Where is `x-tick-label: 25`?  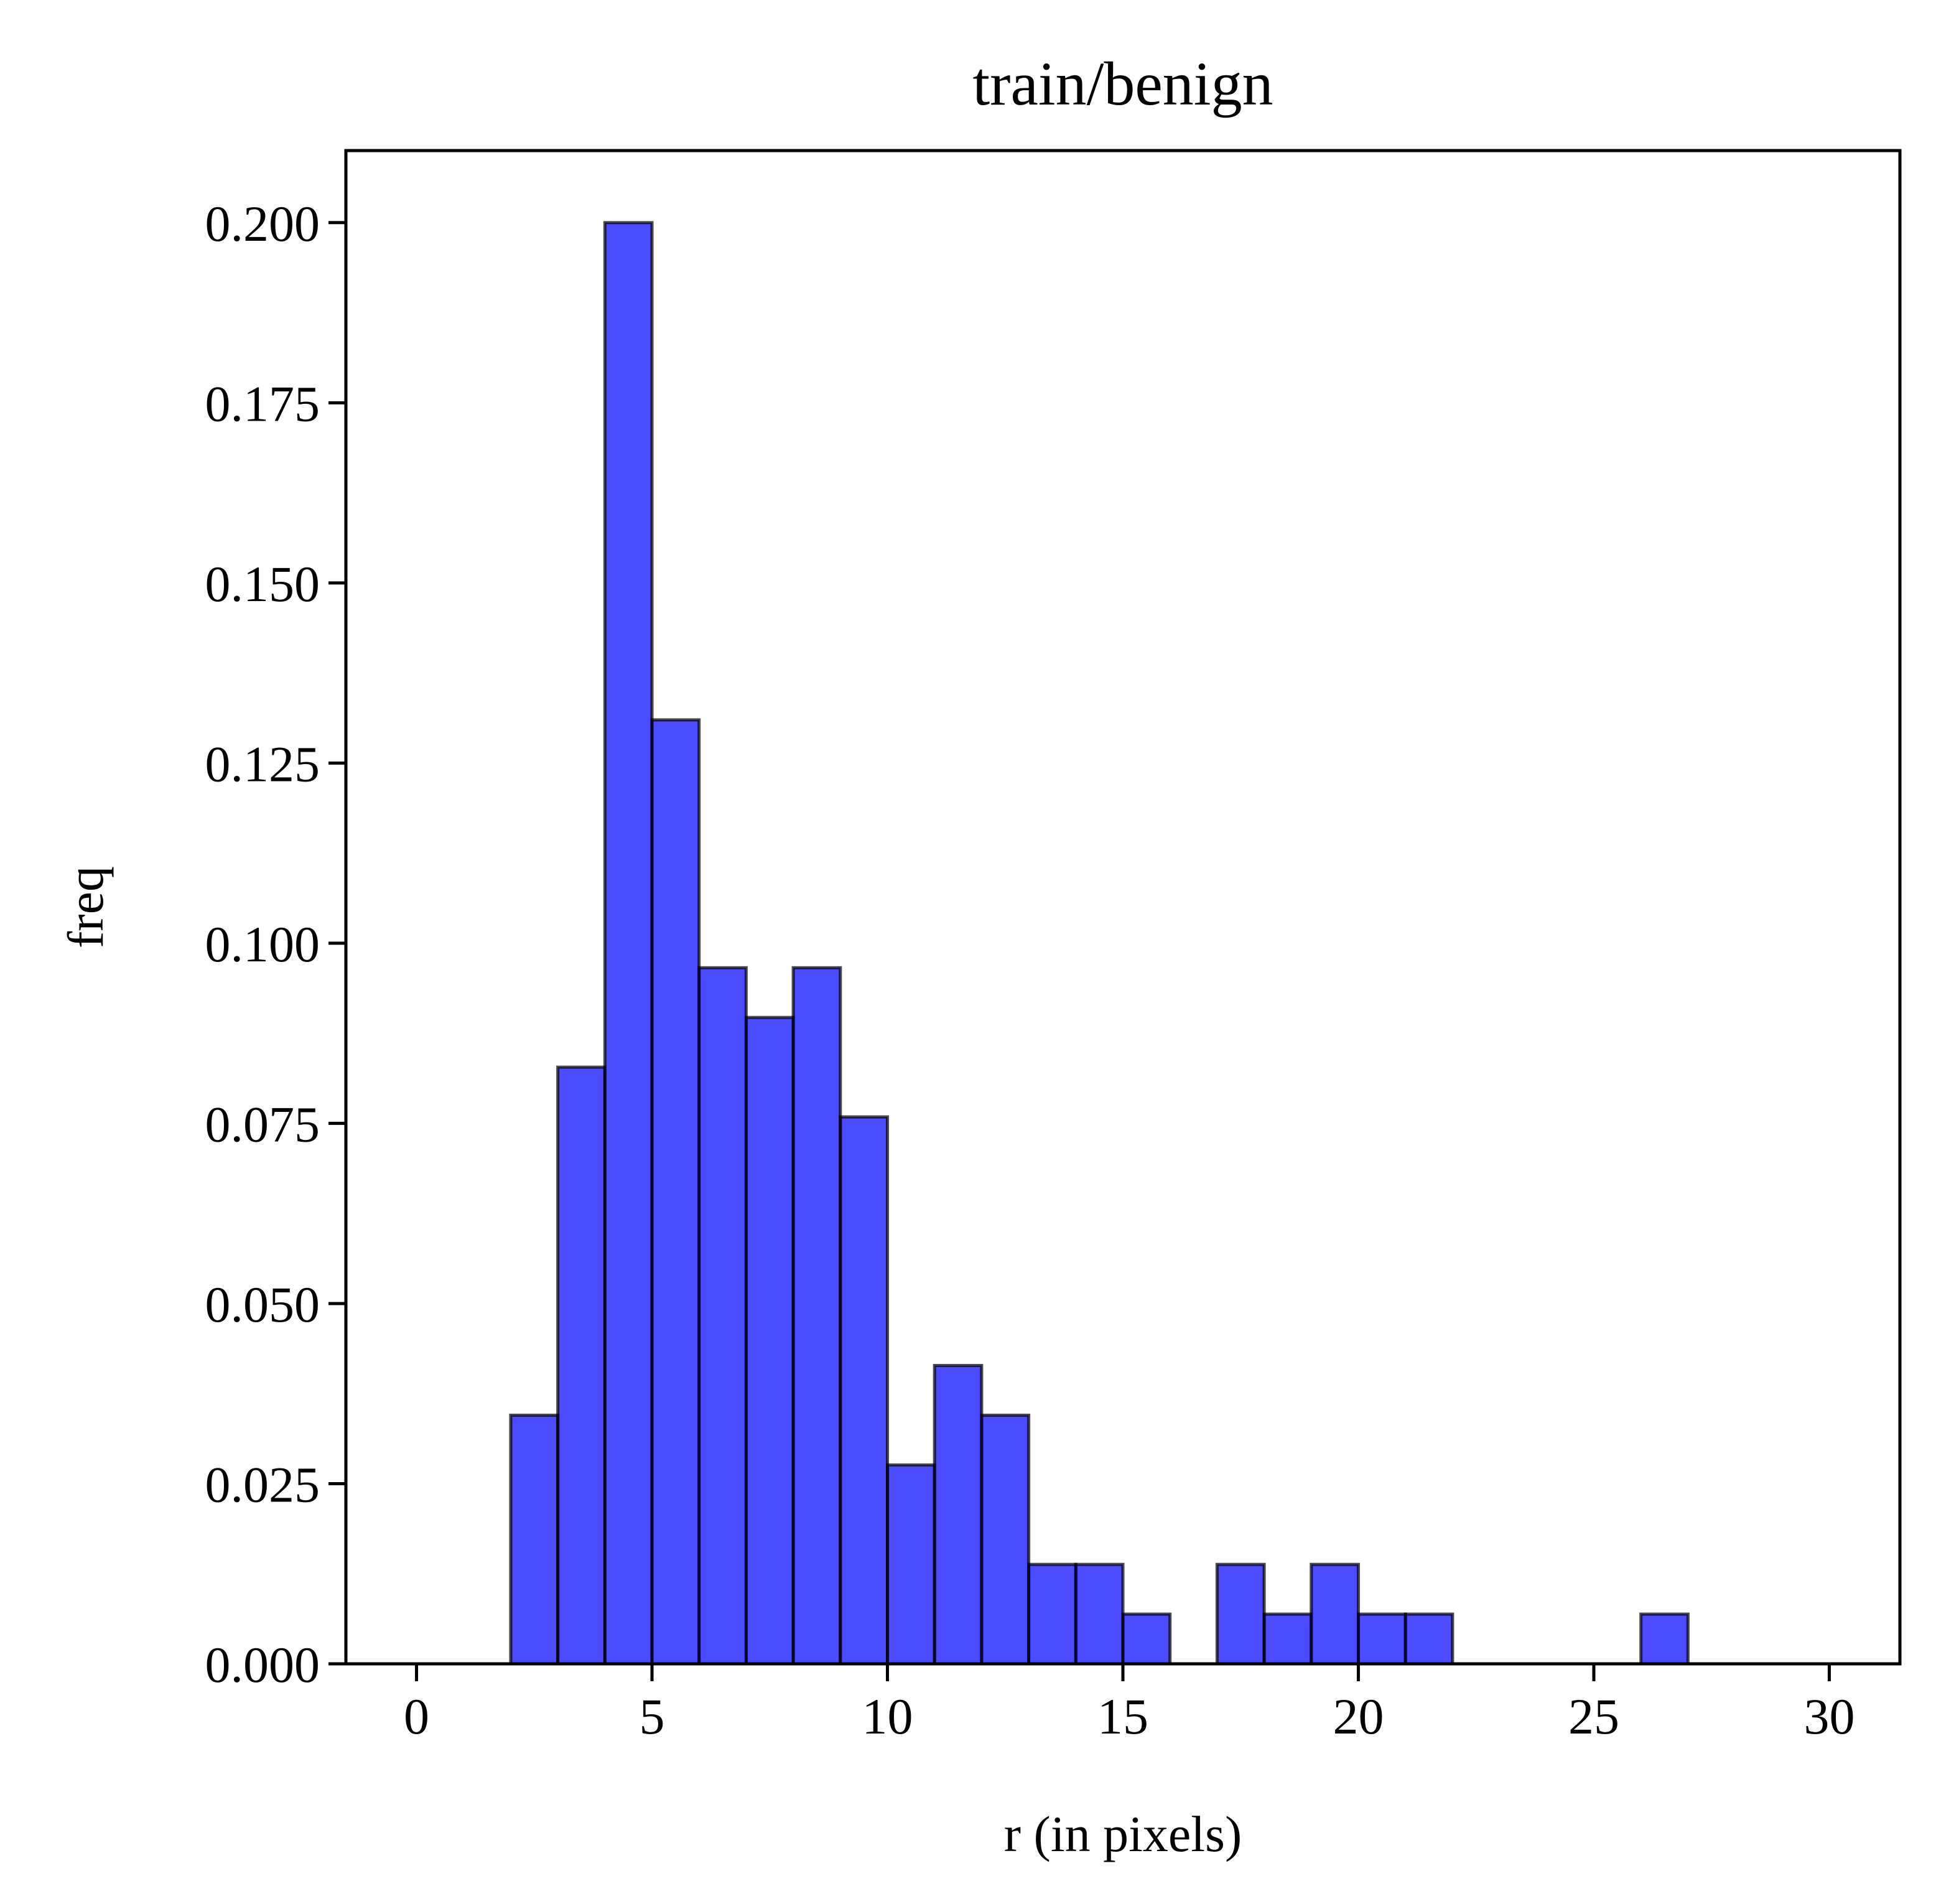 x-tick-label: 25 is located at coordinates (1594, 1716).